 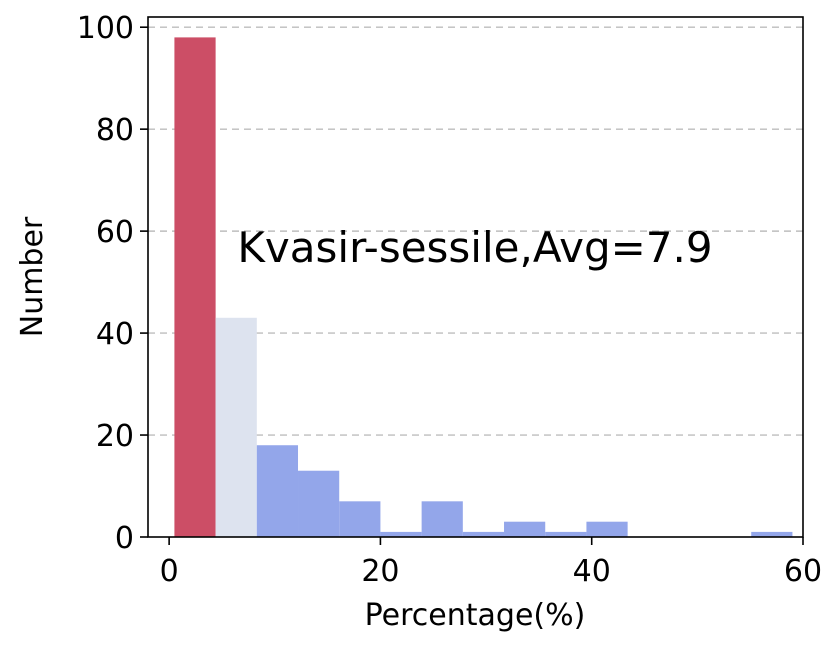 What do you see at coordinates (169, 571) in the screenshot?
I see `x-tick-label-0: 0` at bounding box center [169, 571].